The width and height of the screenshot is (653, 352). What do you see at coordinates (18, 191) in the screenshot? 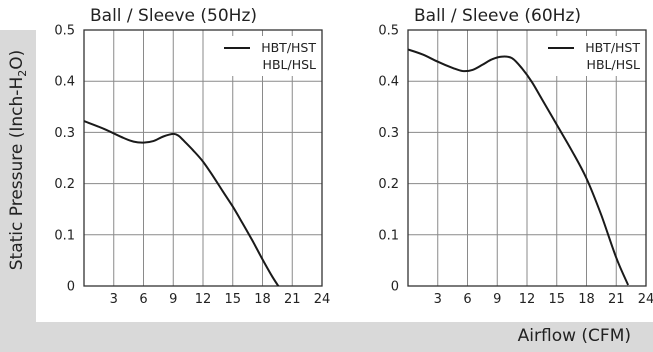
I see `y-axis-label-band` at bounding box center [18, 191].